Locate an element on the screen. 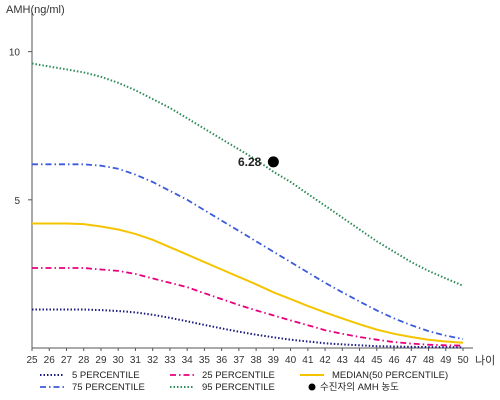 This screenshot has height=400, width=500. x-tick-label: 41 is located at coordinates (308, 360).